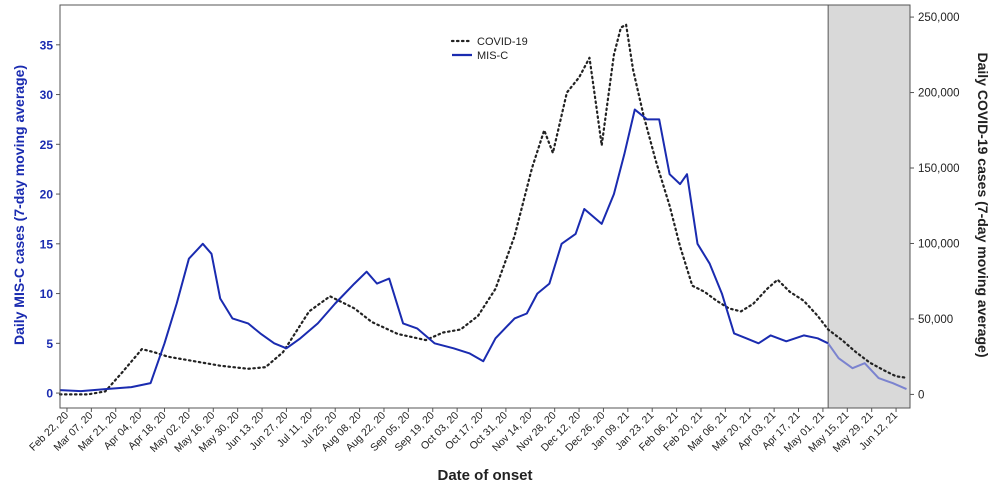  I want to click on legend-misc-label: MIS-C, so click(492, 56).